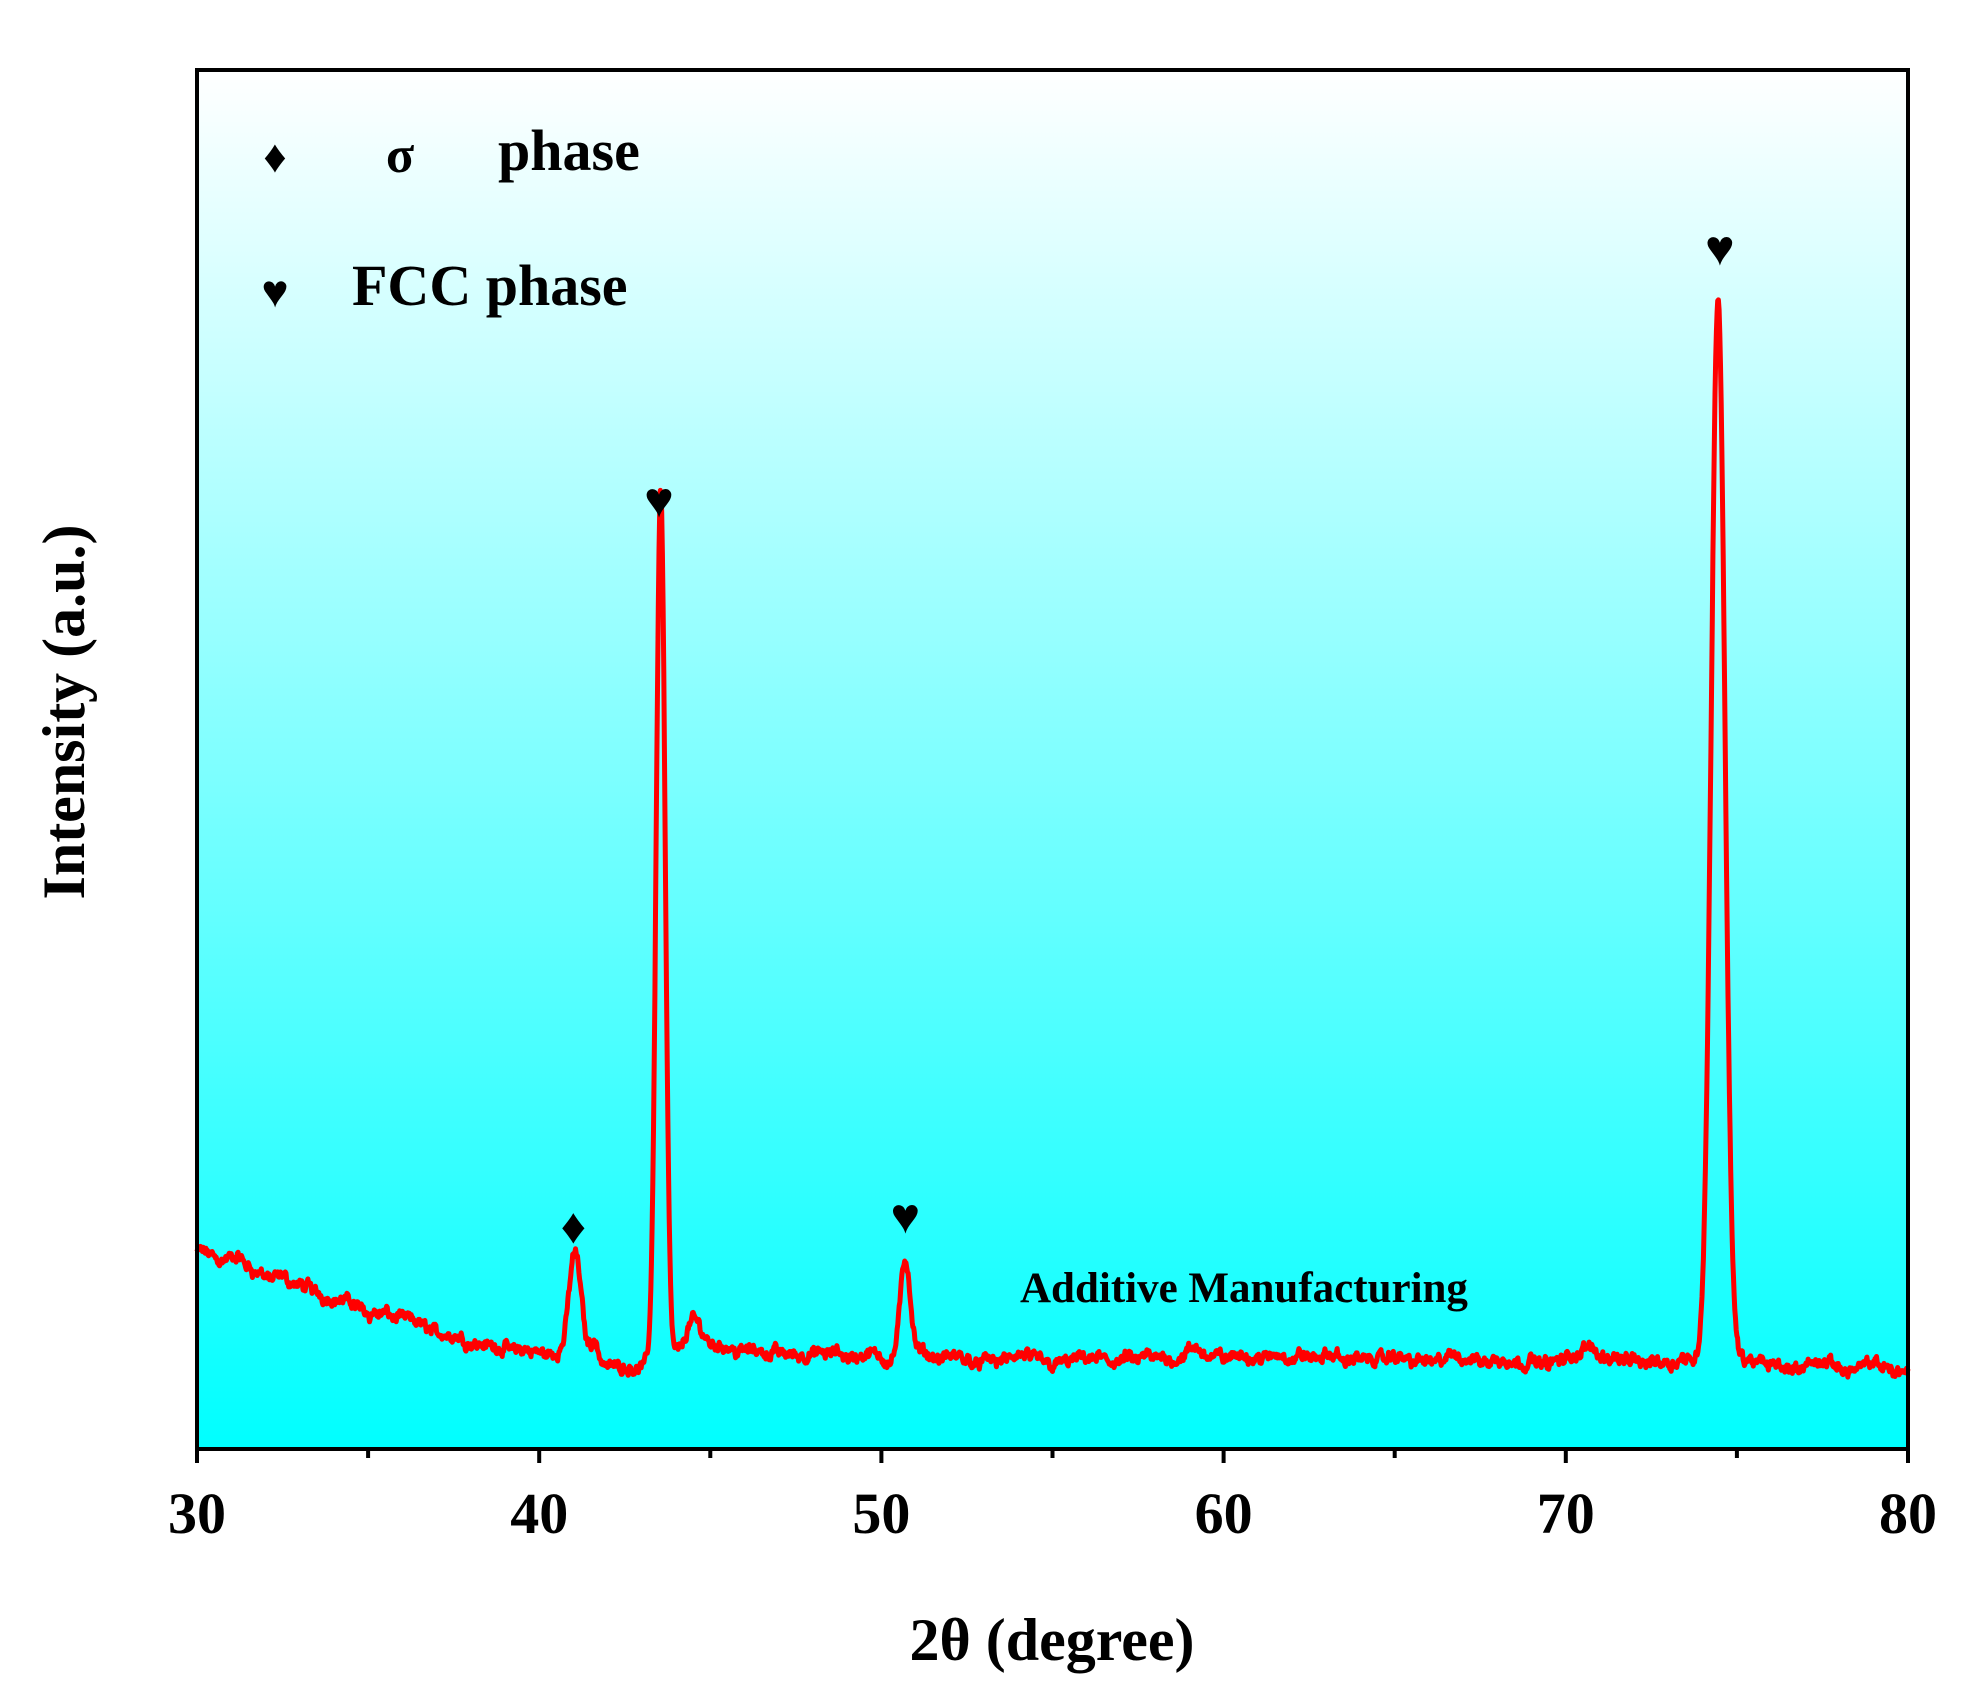 The image size is (1977, 1700). What do you see at coordinates (450, 218) in the screenshot?
I see `legend: ♦ σ phase ♥ FCC phase` at bounding box center [450, 218].